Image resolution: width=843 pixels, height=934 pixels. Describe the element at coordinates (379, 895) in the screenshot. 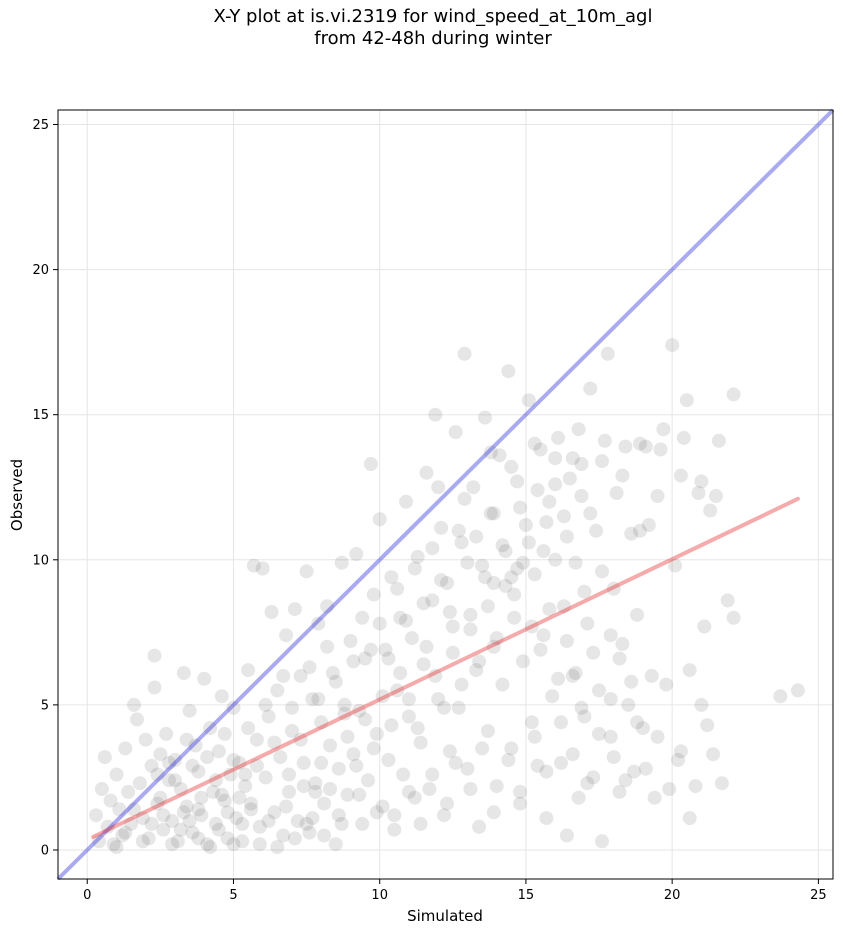

I see `x-tick-label: 10` at that location.